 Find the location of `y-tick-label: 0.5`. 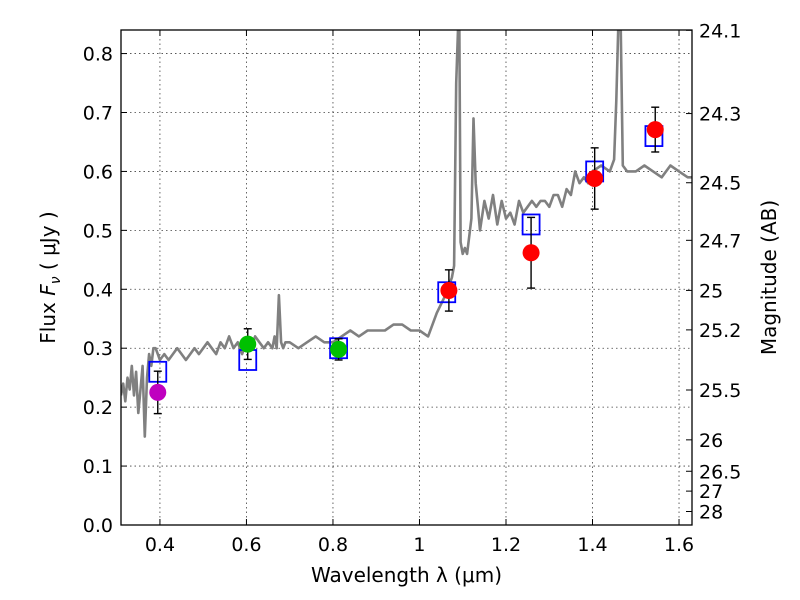

y-tick-label: 0.5 is located at coordinates (98, 231).